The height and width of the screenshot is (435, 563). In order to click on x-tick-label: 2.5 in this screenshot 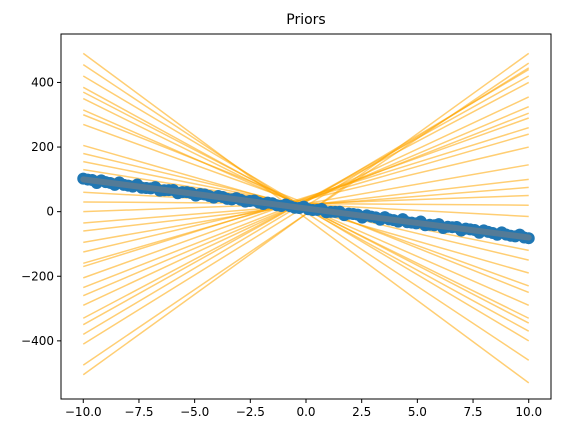, I will do `click(361, 412)`.